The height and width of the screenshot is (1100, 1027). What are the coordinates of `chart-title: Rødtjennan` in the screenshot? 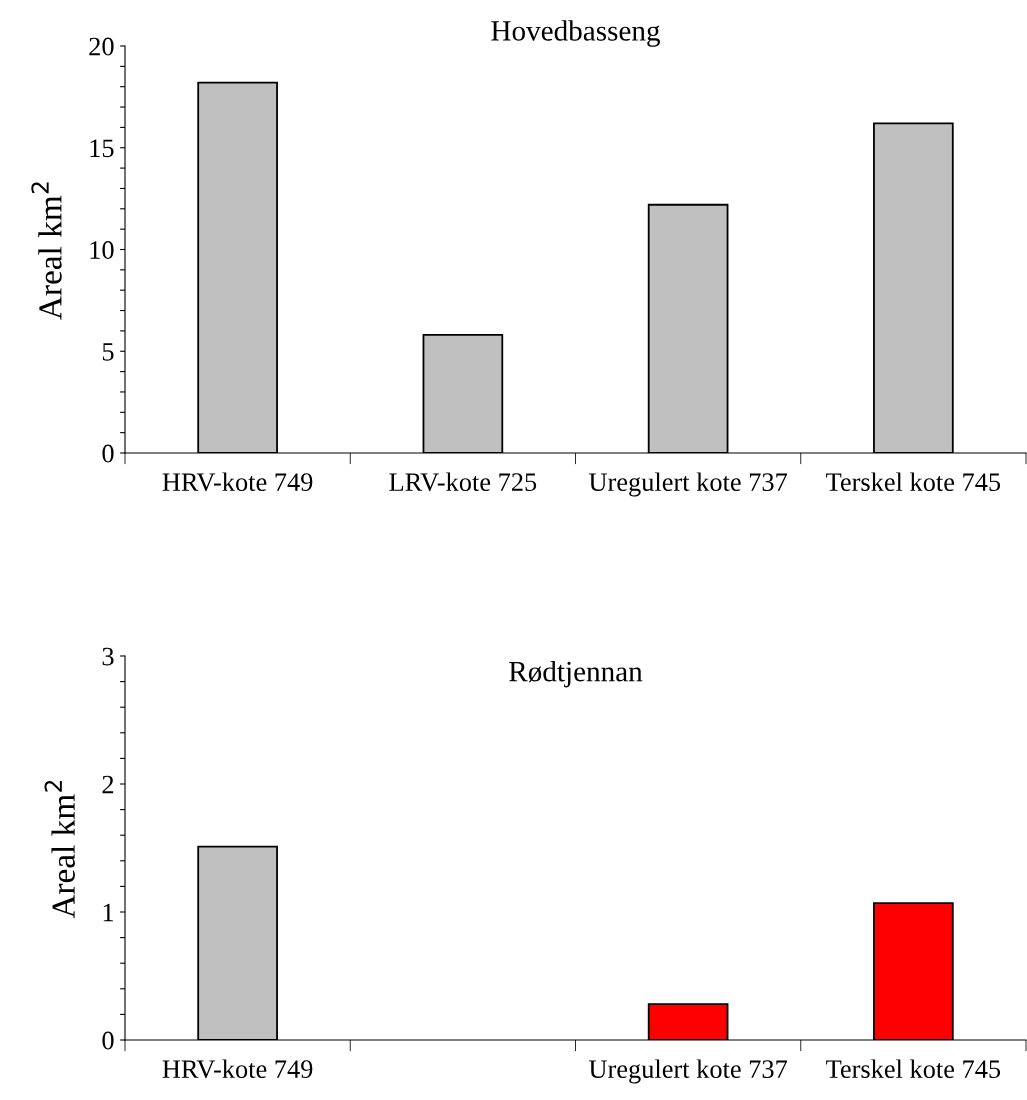 It's located at (576, 674).